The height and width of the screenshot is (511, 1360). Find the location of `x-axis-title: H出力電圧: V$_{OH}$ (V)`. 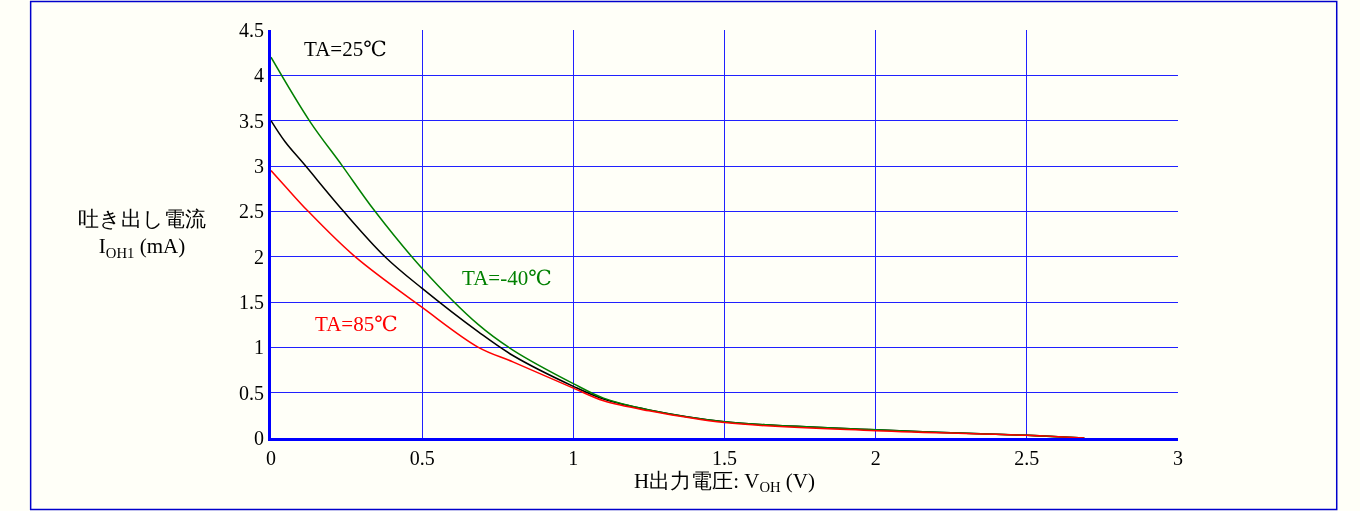

x-axis-title: H出力電圧: V$_{OH}$ (V) is located at coordinates (724, 482).